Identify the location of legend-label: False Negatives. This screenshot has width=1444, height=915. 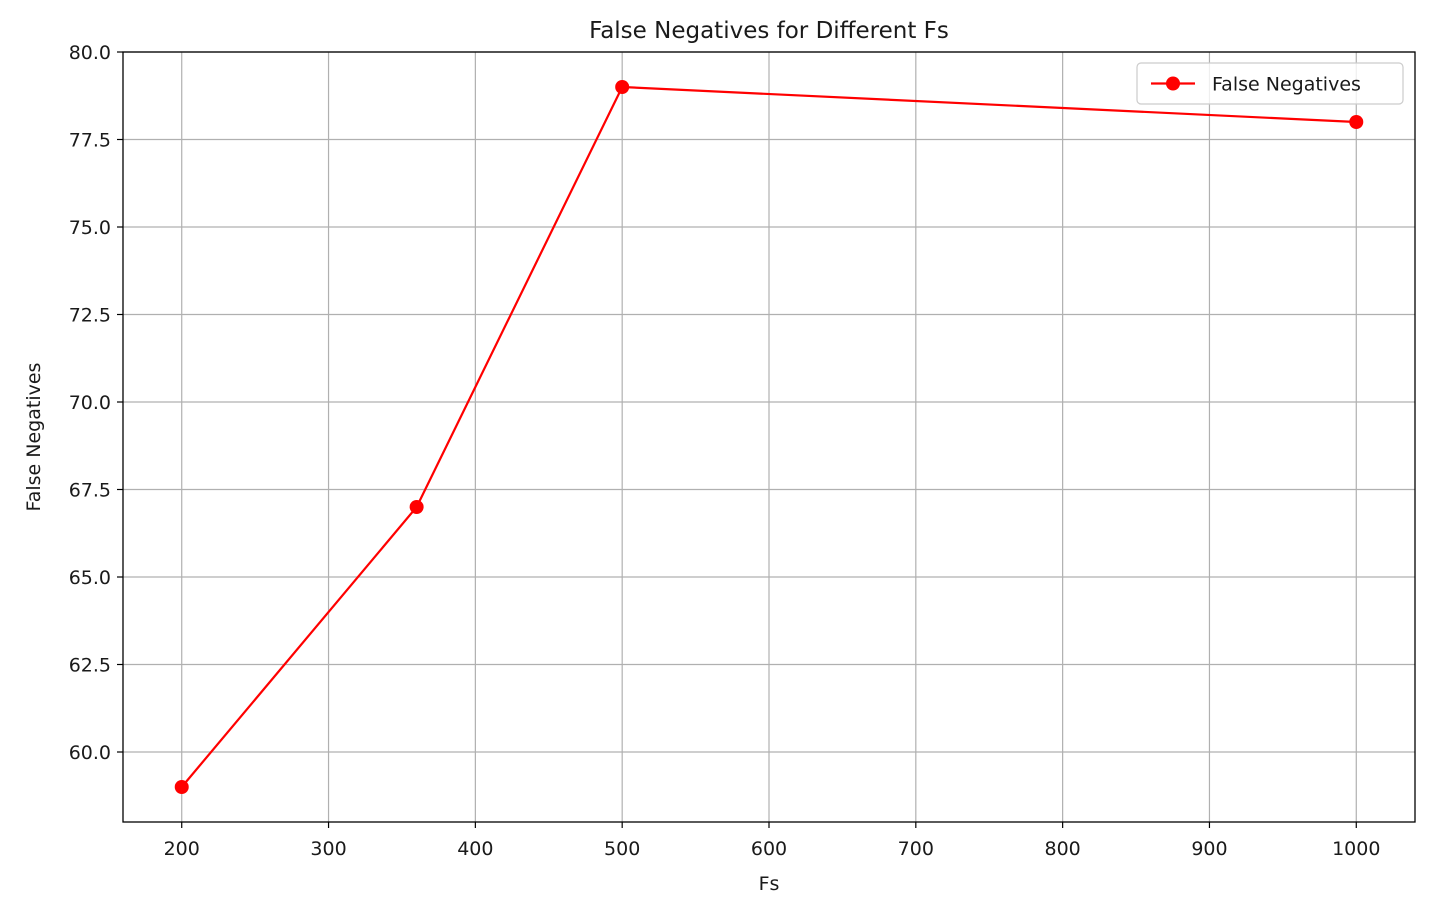
(1286, 85).